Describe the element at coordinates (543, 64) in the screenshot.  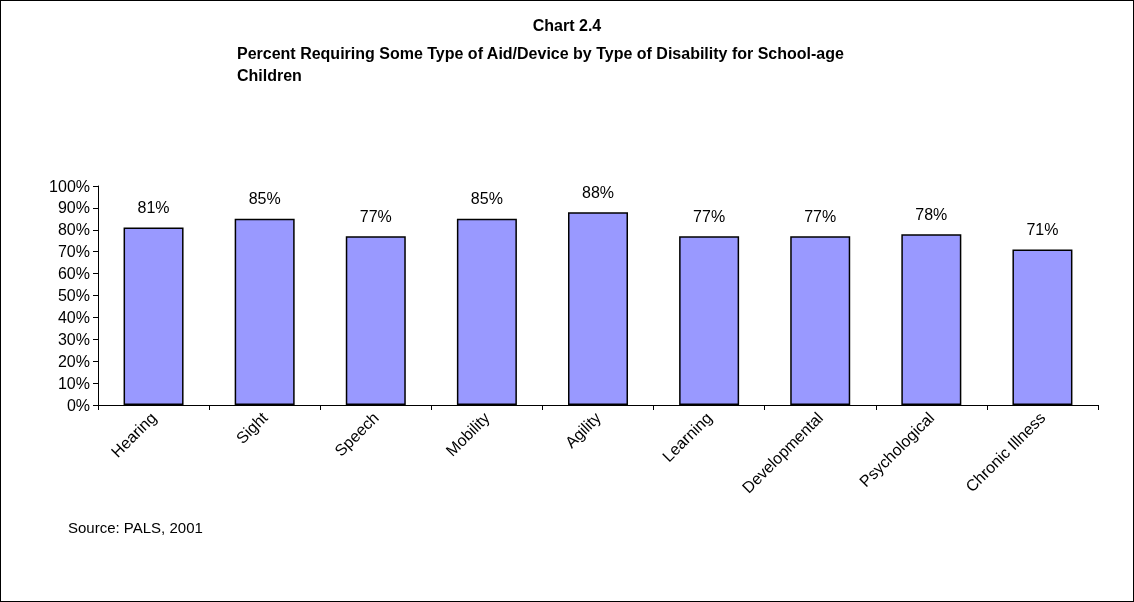
I see `chart-subtitle: Percent Requiring Some Type of Aid/Device by Type of Disability for School-age Children` at that location.